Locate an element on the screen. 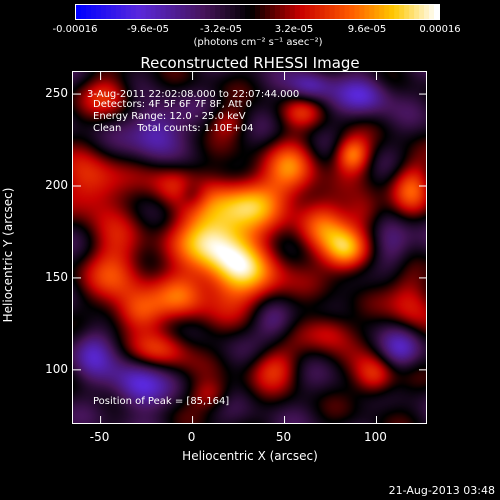 The height and width of the screenshot is (500, 500). chart-title: Reconstructed RHESSI Image is located at coordinates (250, 63).